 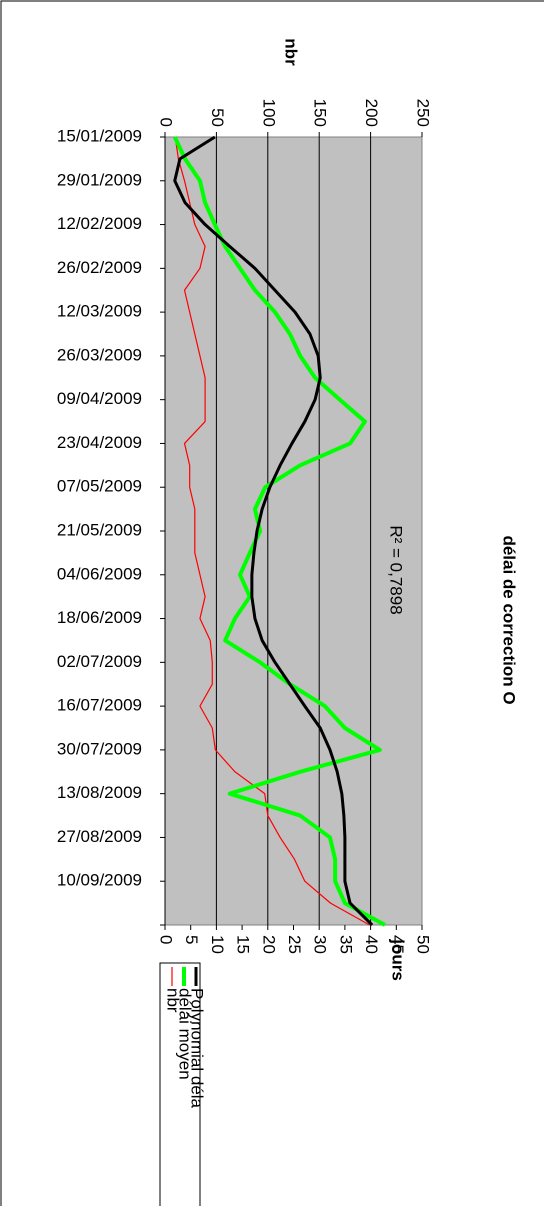 I want to click on legend-label: Polynomial déla, so click(x=197, y=1048).